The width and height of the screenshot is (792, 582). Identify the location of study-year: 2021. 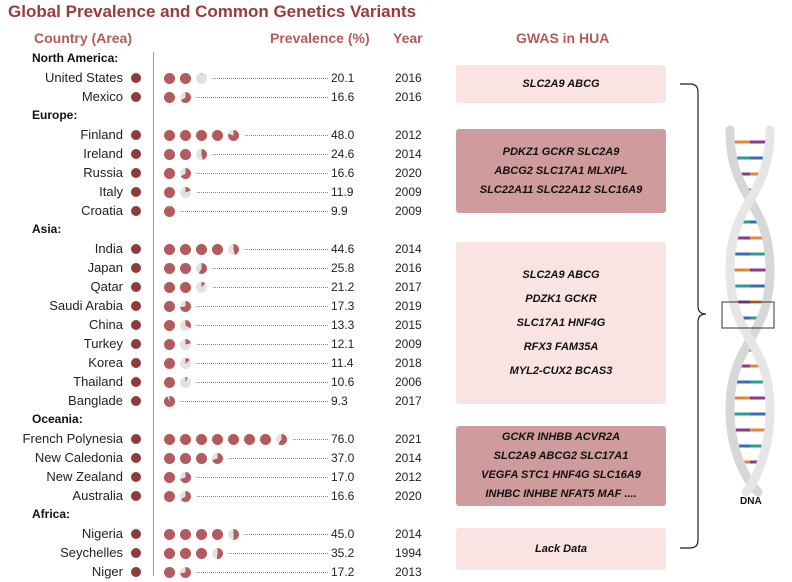
(408, 439).